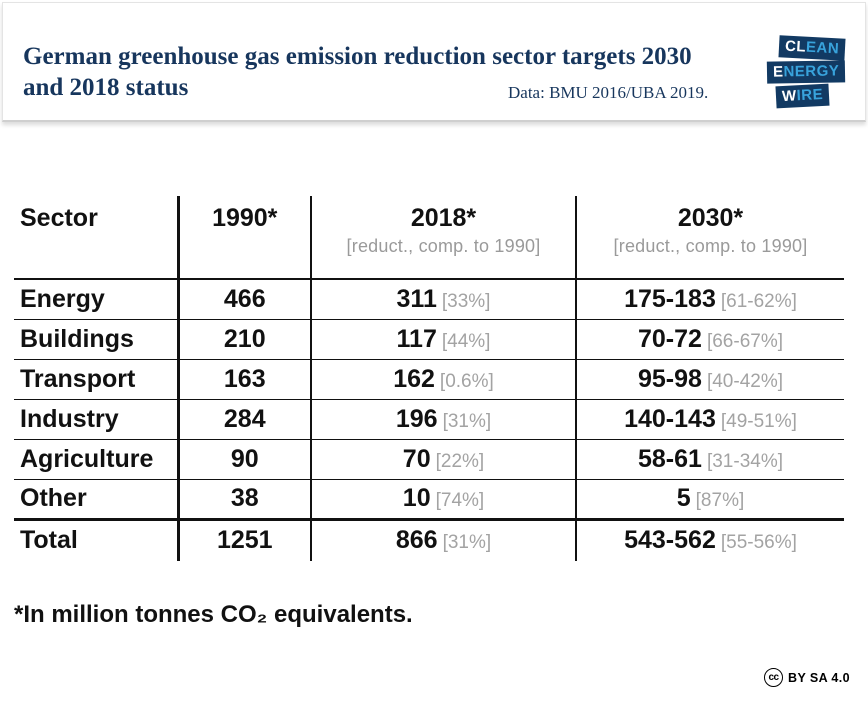 This screenshot has height=701, width=868. I want to click on table-row-energy: Energy 466 311 [33%] 175-183 [61-62%], so click(429, 299).